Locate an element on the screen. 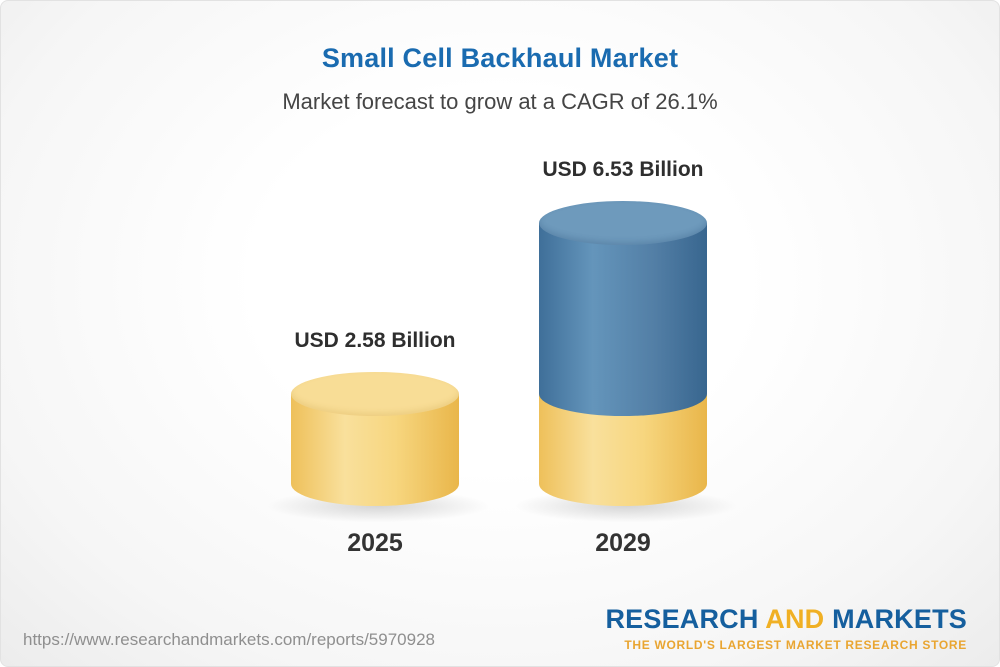 The width and height of the screenshot is (1000, 667). bar-2029-cylinder is located at coordinates (623, 353).